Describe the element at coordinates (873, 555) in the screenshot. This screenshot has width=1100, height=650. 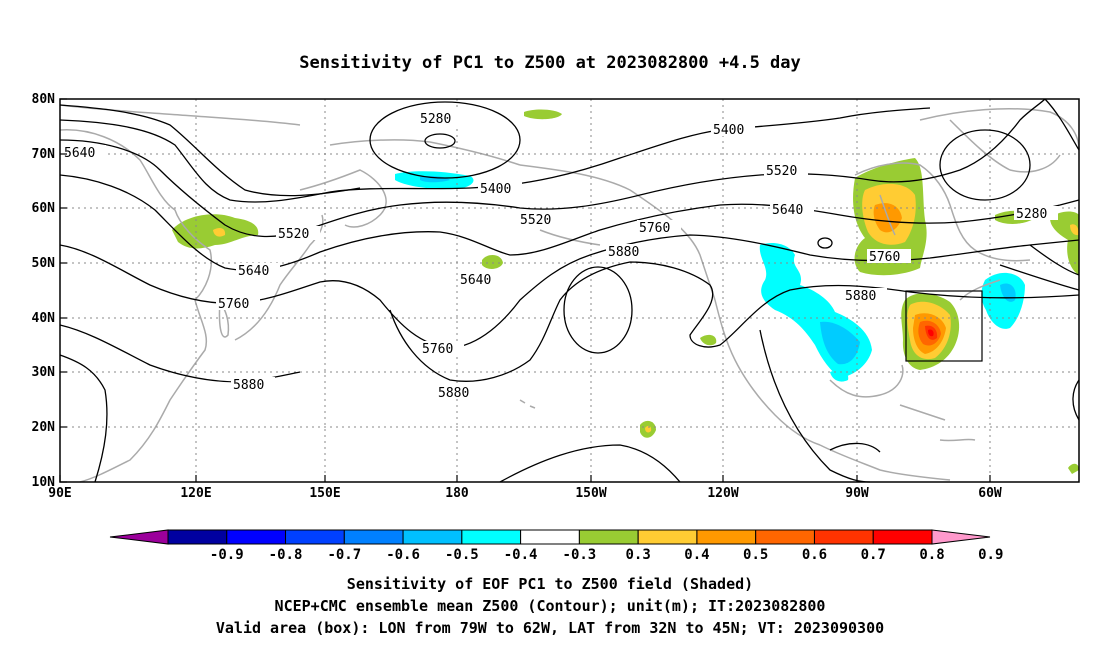
I see `colorbar-tick-label: 0.7` at that location.